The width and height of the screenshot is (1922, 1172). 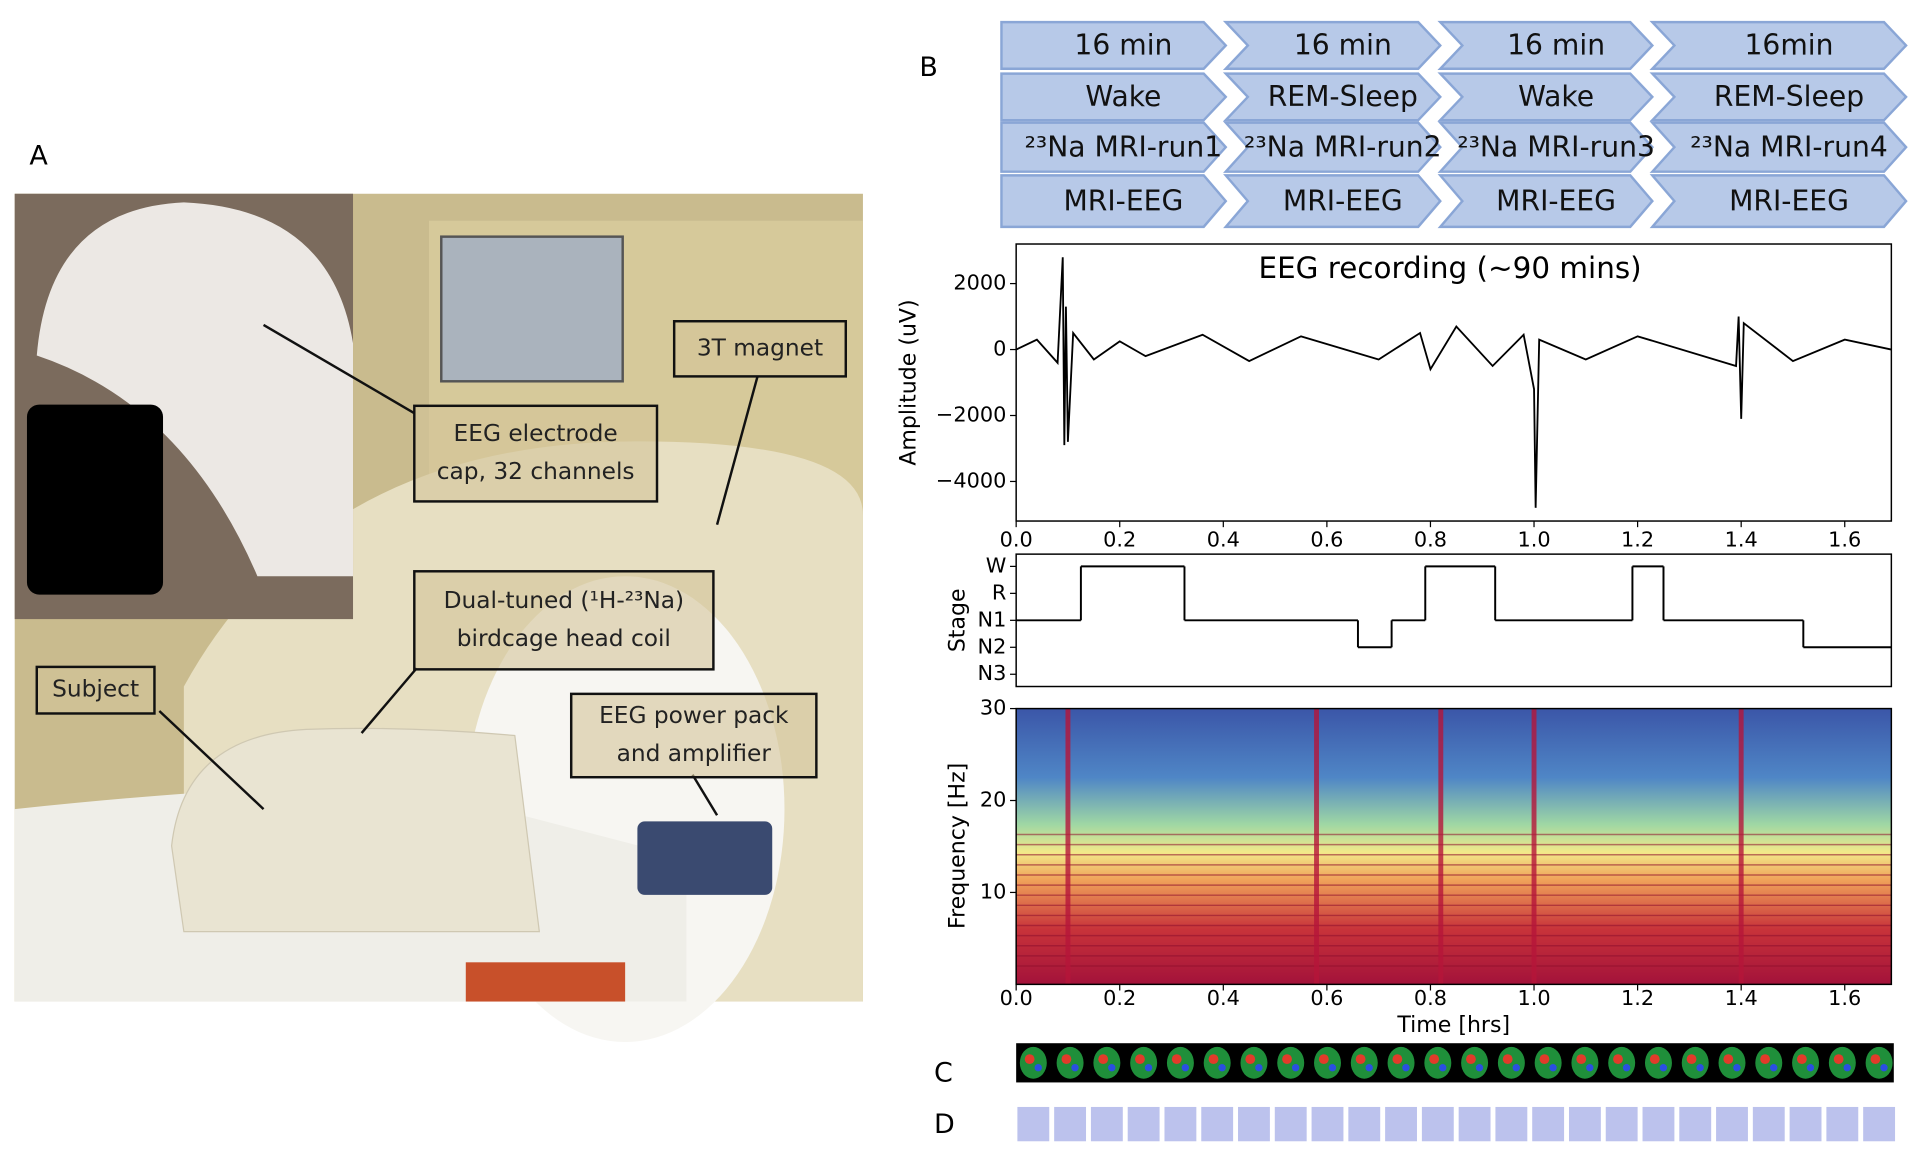 I want to click on brain-images, so click(x=1456, y=1062).